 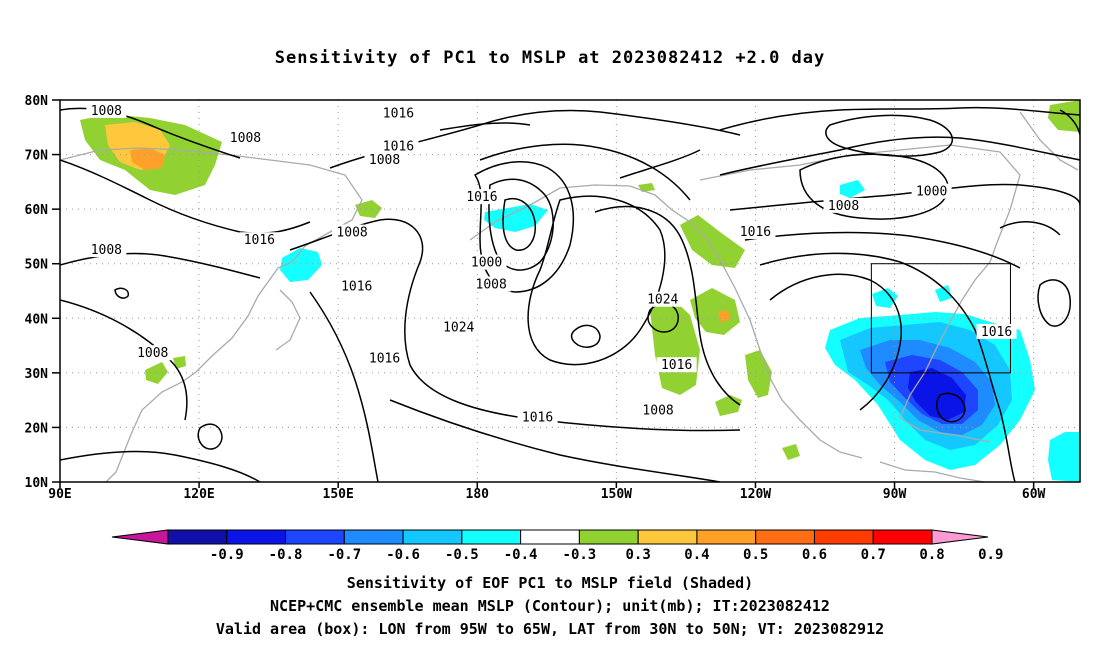 I want to click on colorbar-label: -0.5, so click(x=462, y=555).